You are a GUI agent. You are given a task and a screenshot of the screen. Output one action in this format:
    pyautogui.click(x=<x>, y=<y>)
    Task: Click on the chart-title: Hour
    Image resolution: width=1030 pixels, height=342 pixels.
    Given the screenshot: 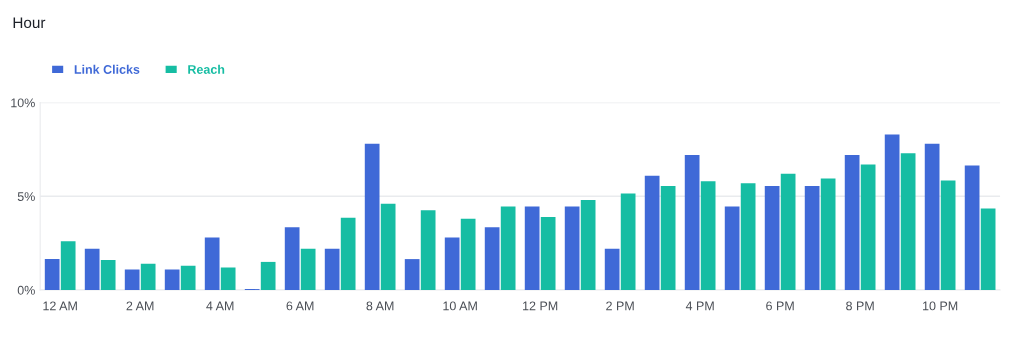 What is the action you would take?
    pyautogui.click(x=29, y=23)
    